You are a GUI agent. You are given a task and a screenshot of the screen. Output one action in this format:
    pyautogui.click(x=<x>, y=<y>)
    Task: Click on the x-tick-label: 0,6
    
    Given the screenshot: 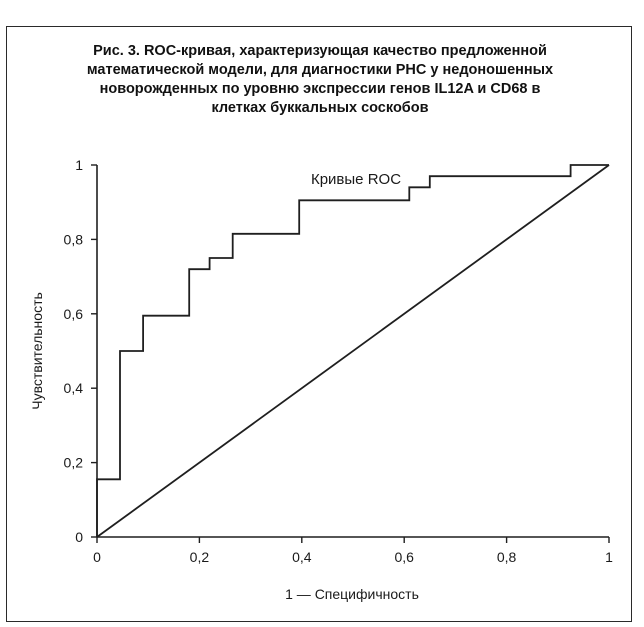 What is the action you would take?
    pyautogui.click(x=404, y=557)
    